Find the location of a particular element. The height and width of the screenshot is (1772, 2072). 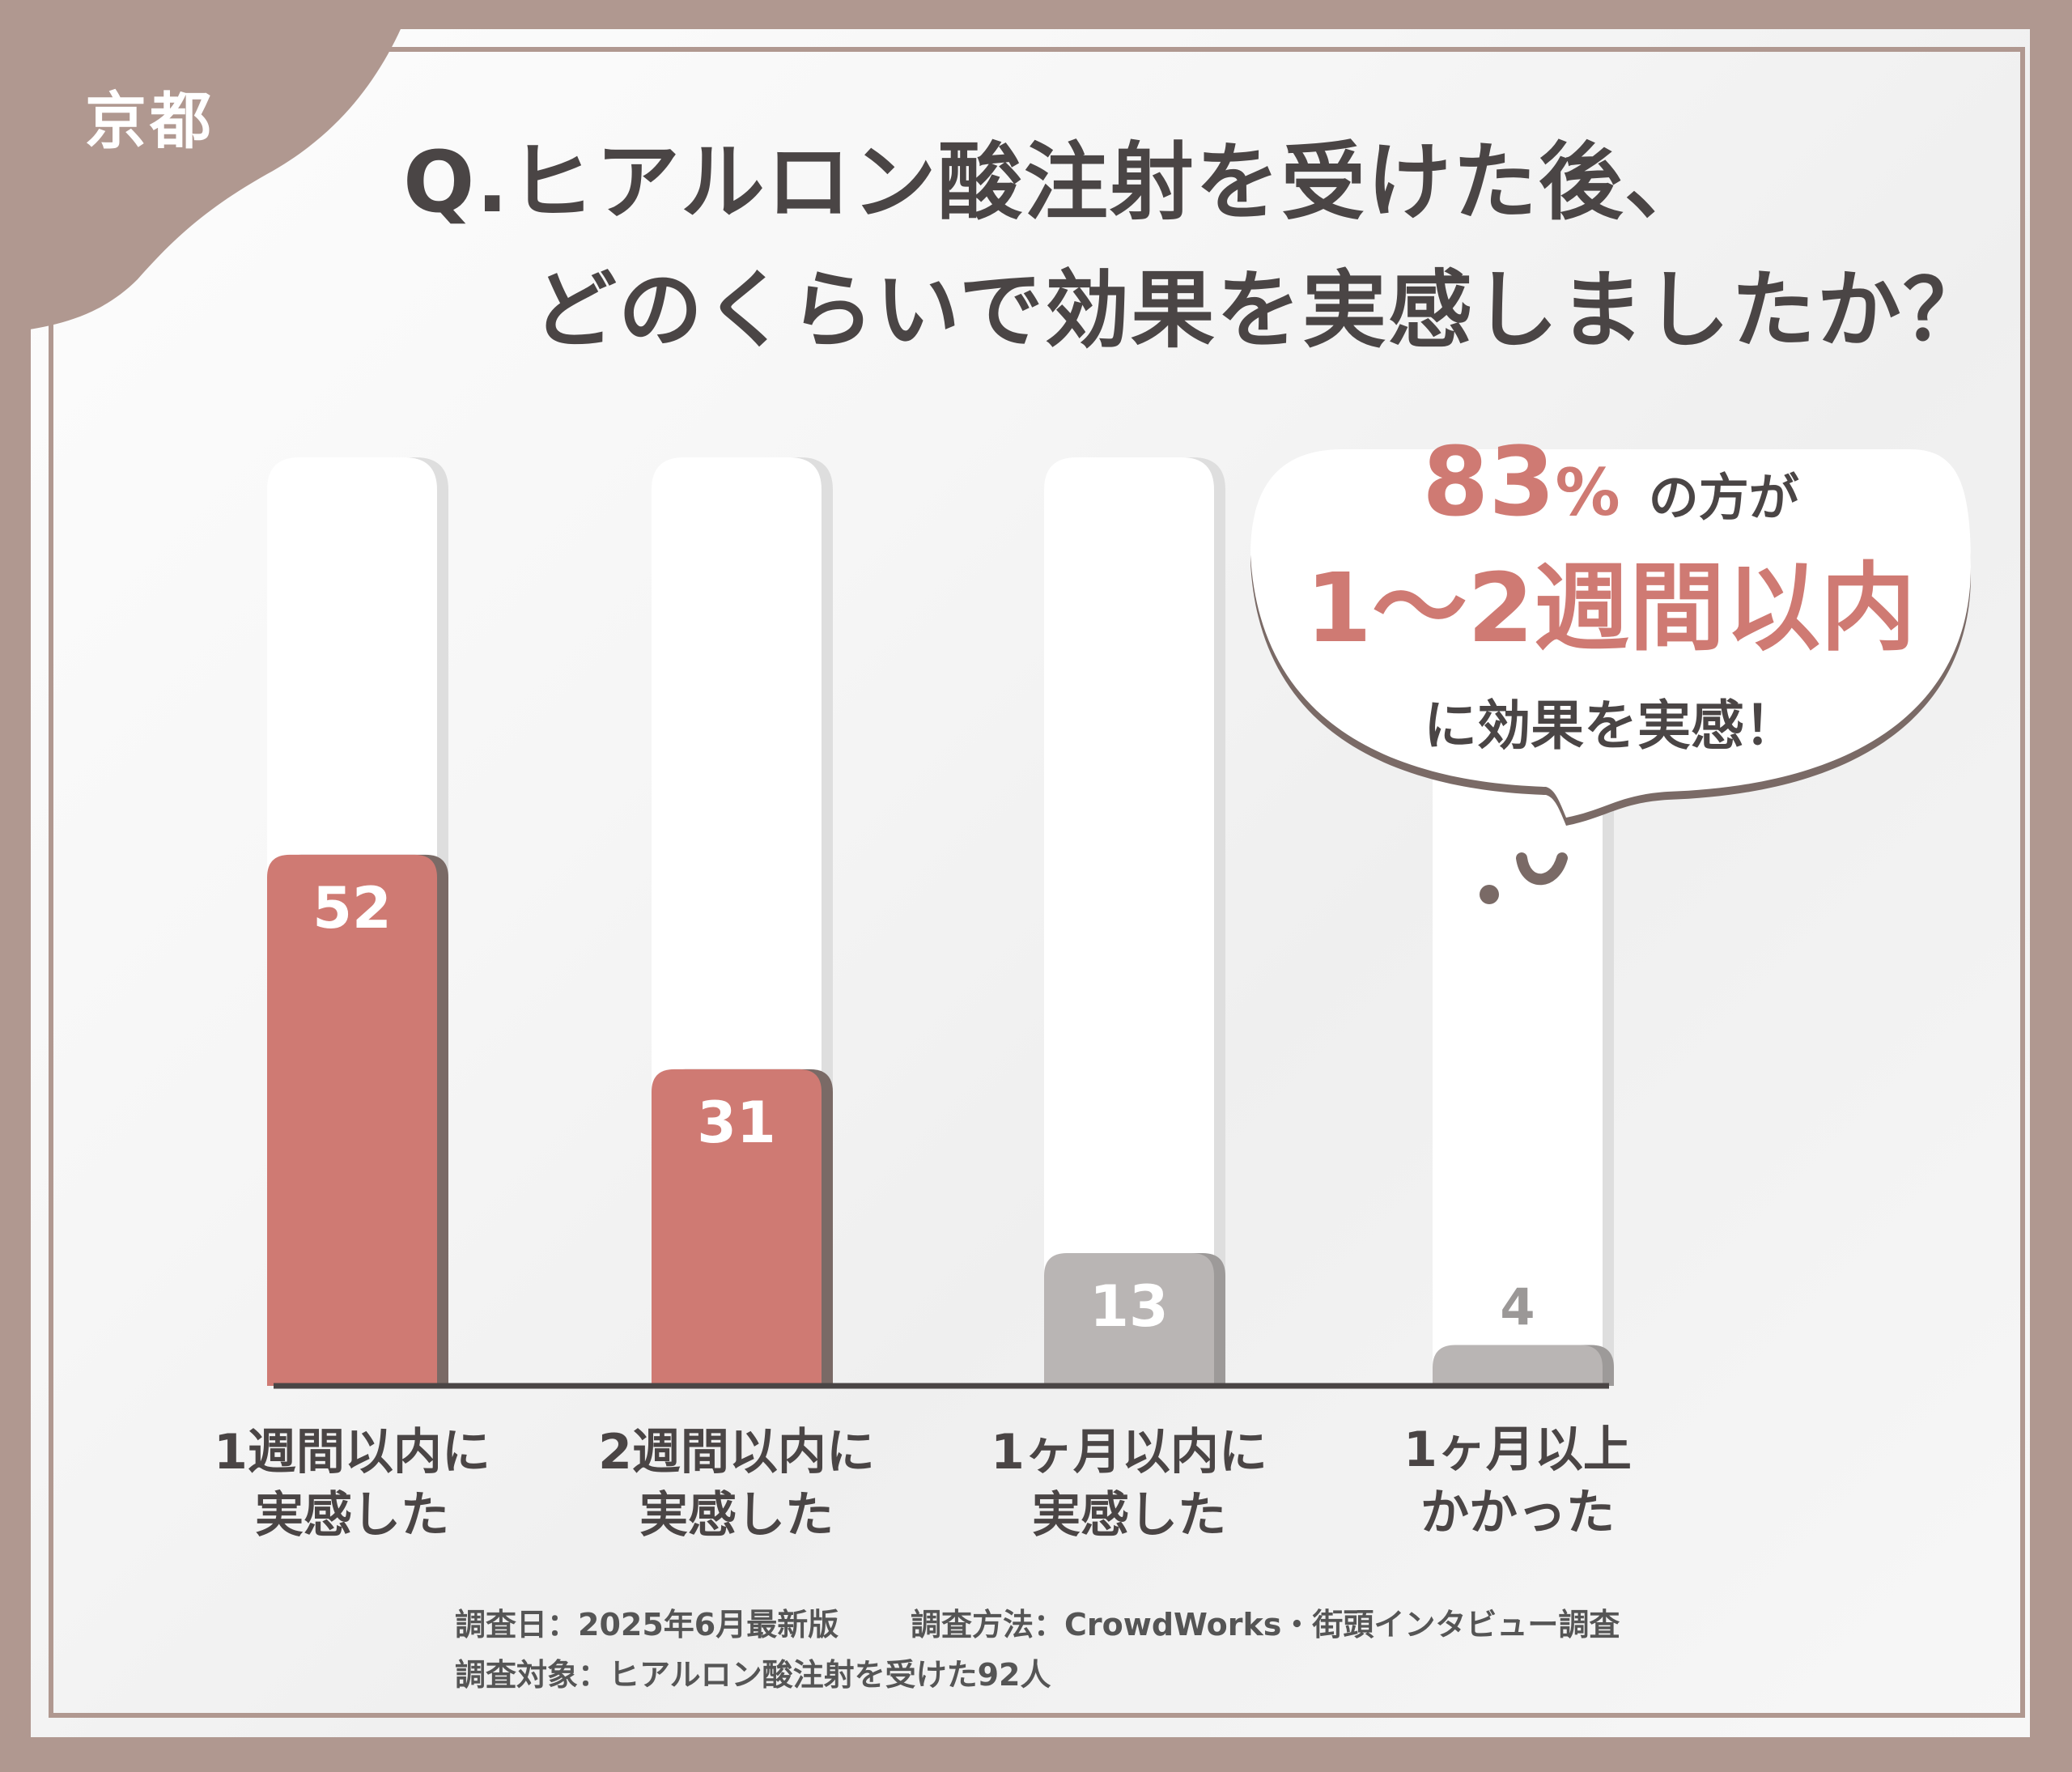

callout-line1: 83% の方が is located at coordinates (1610, 496).